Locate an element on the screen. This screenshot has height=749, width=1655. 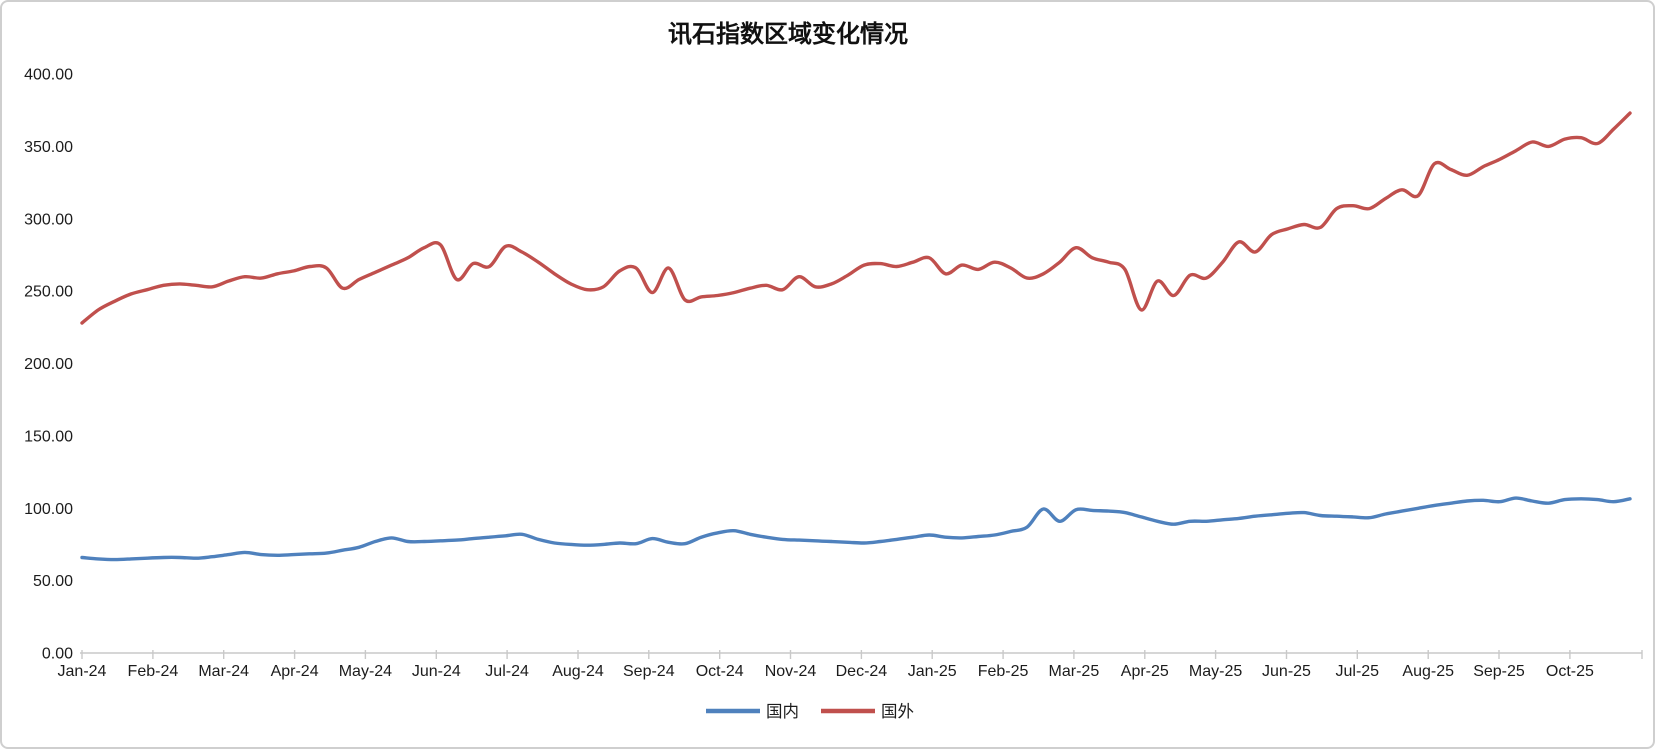
y-axis-tick-label: 0.00 is located at coordinates (57, 654).